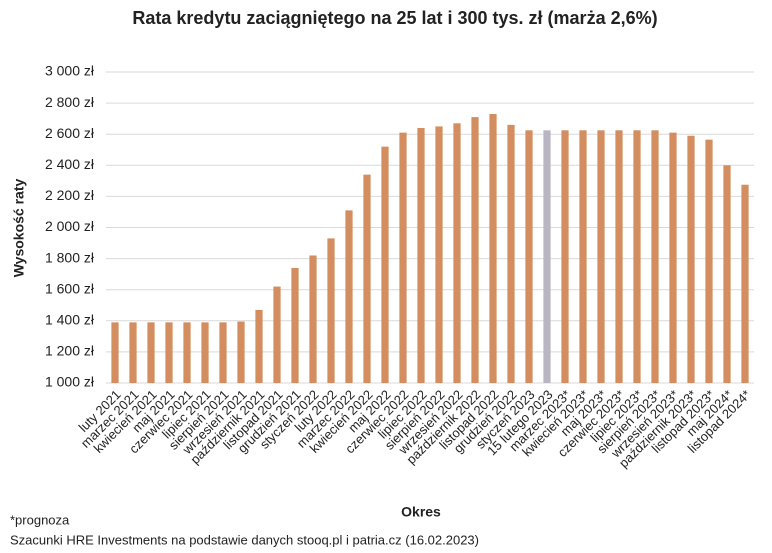 The width and height of the screenshot is (772, 553). I want to click on y-axis-title: Wysokość raty, so click(19, 228).